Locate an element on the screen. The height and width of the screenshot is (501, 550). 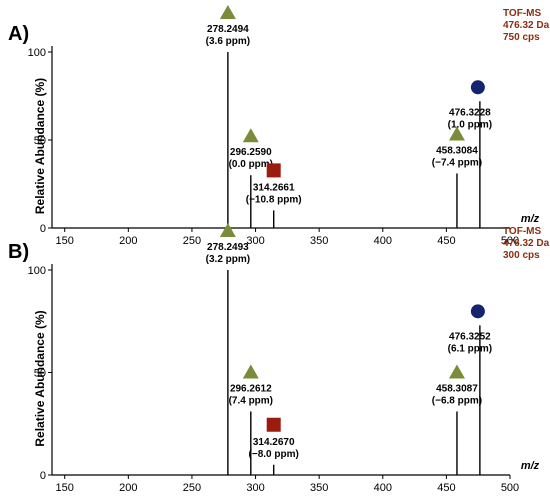
peak-mz-label: 458.3087 is located at coordinates (457, 388).